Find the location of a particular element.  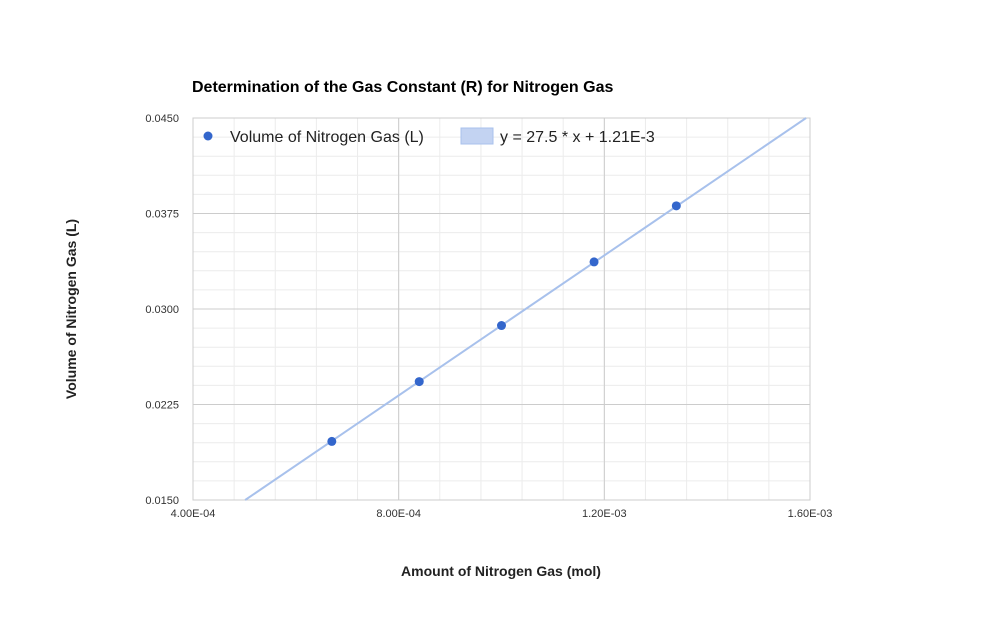

y-axis-title: Volume of Nitrogen Gas (L) is located at coordinates (71, 309).